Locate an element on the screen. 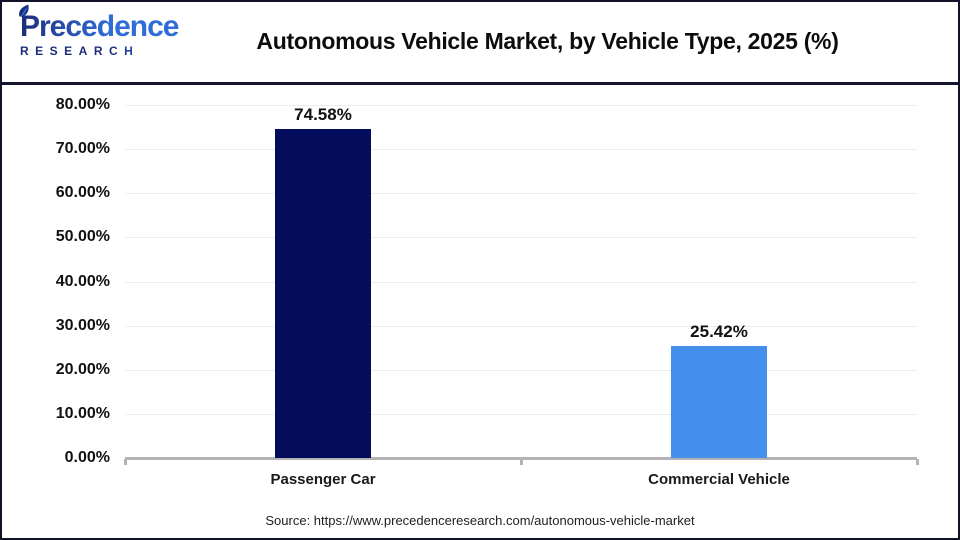 The width and height of the screenshot is (960, 540). y-axis-tick-label: 0.00% is located at coordinates (87, 457).